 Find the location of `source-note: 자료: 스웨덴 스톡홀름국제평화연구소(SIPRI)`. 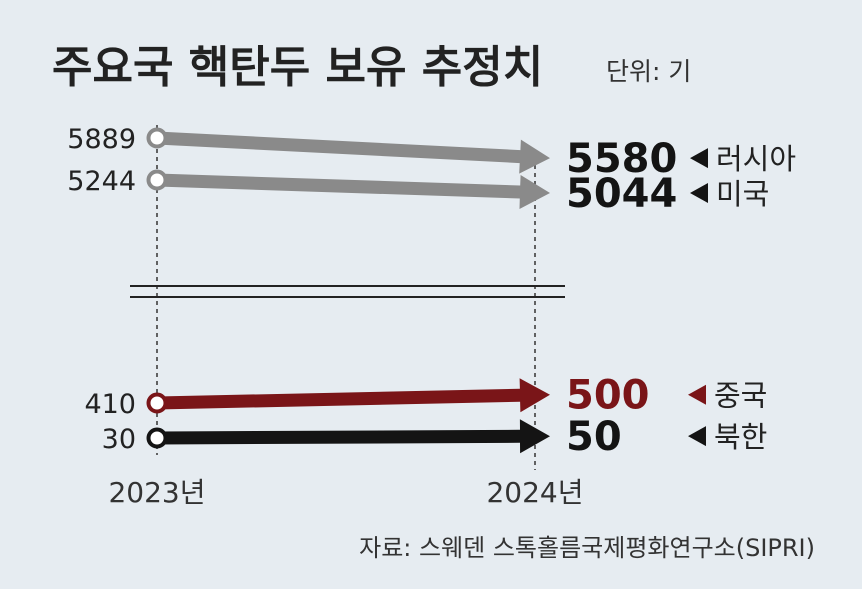

source-note: 자료: 스웨덴 스톡홀름국제평화연구소(SIPRI) is located at coordinates (587, 548).